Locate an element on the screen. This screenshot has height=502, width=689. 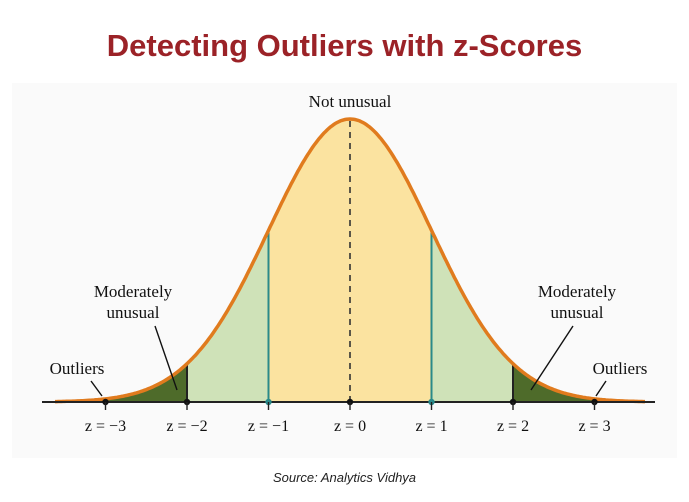
source-caption: Source: Analytics Vidhya is located at coordinates (344, 477).